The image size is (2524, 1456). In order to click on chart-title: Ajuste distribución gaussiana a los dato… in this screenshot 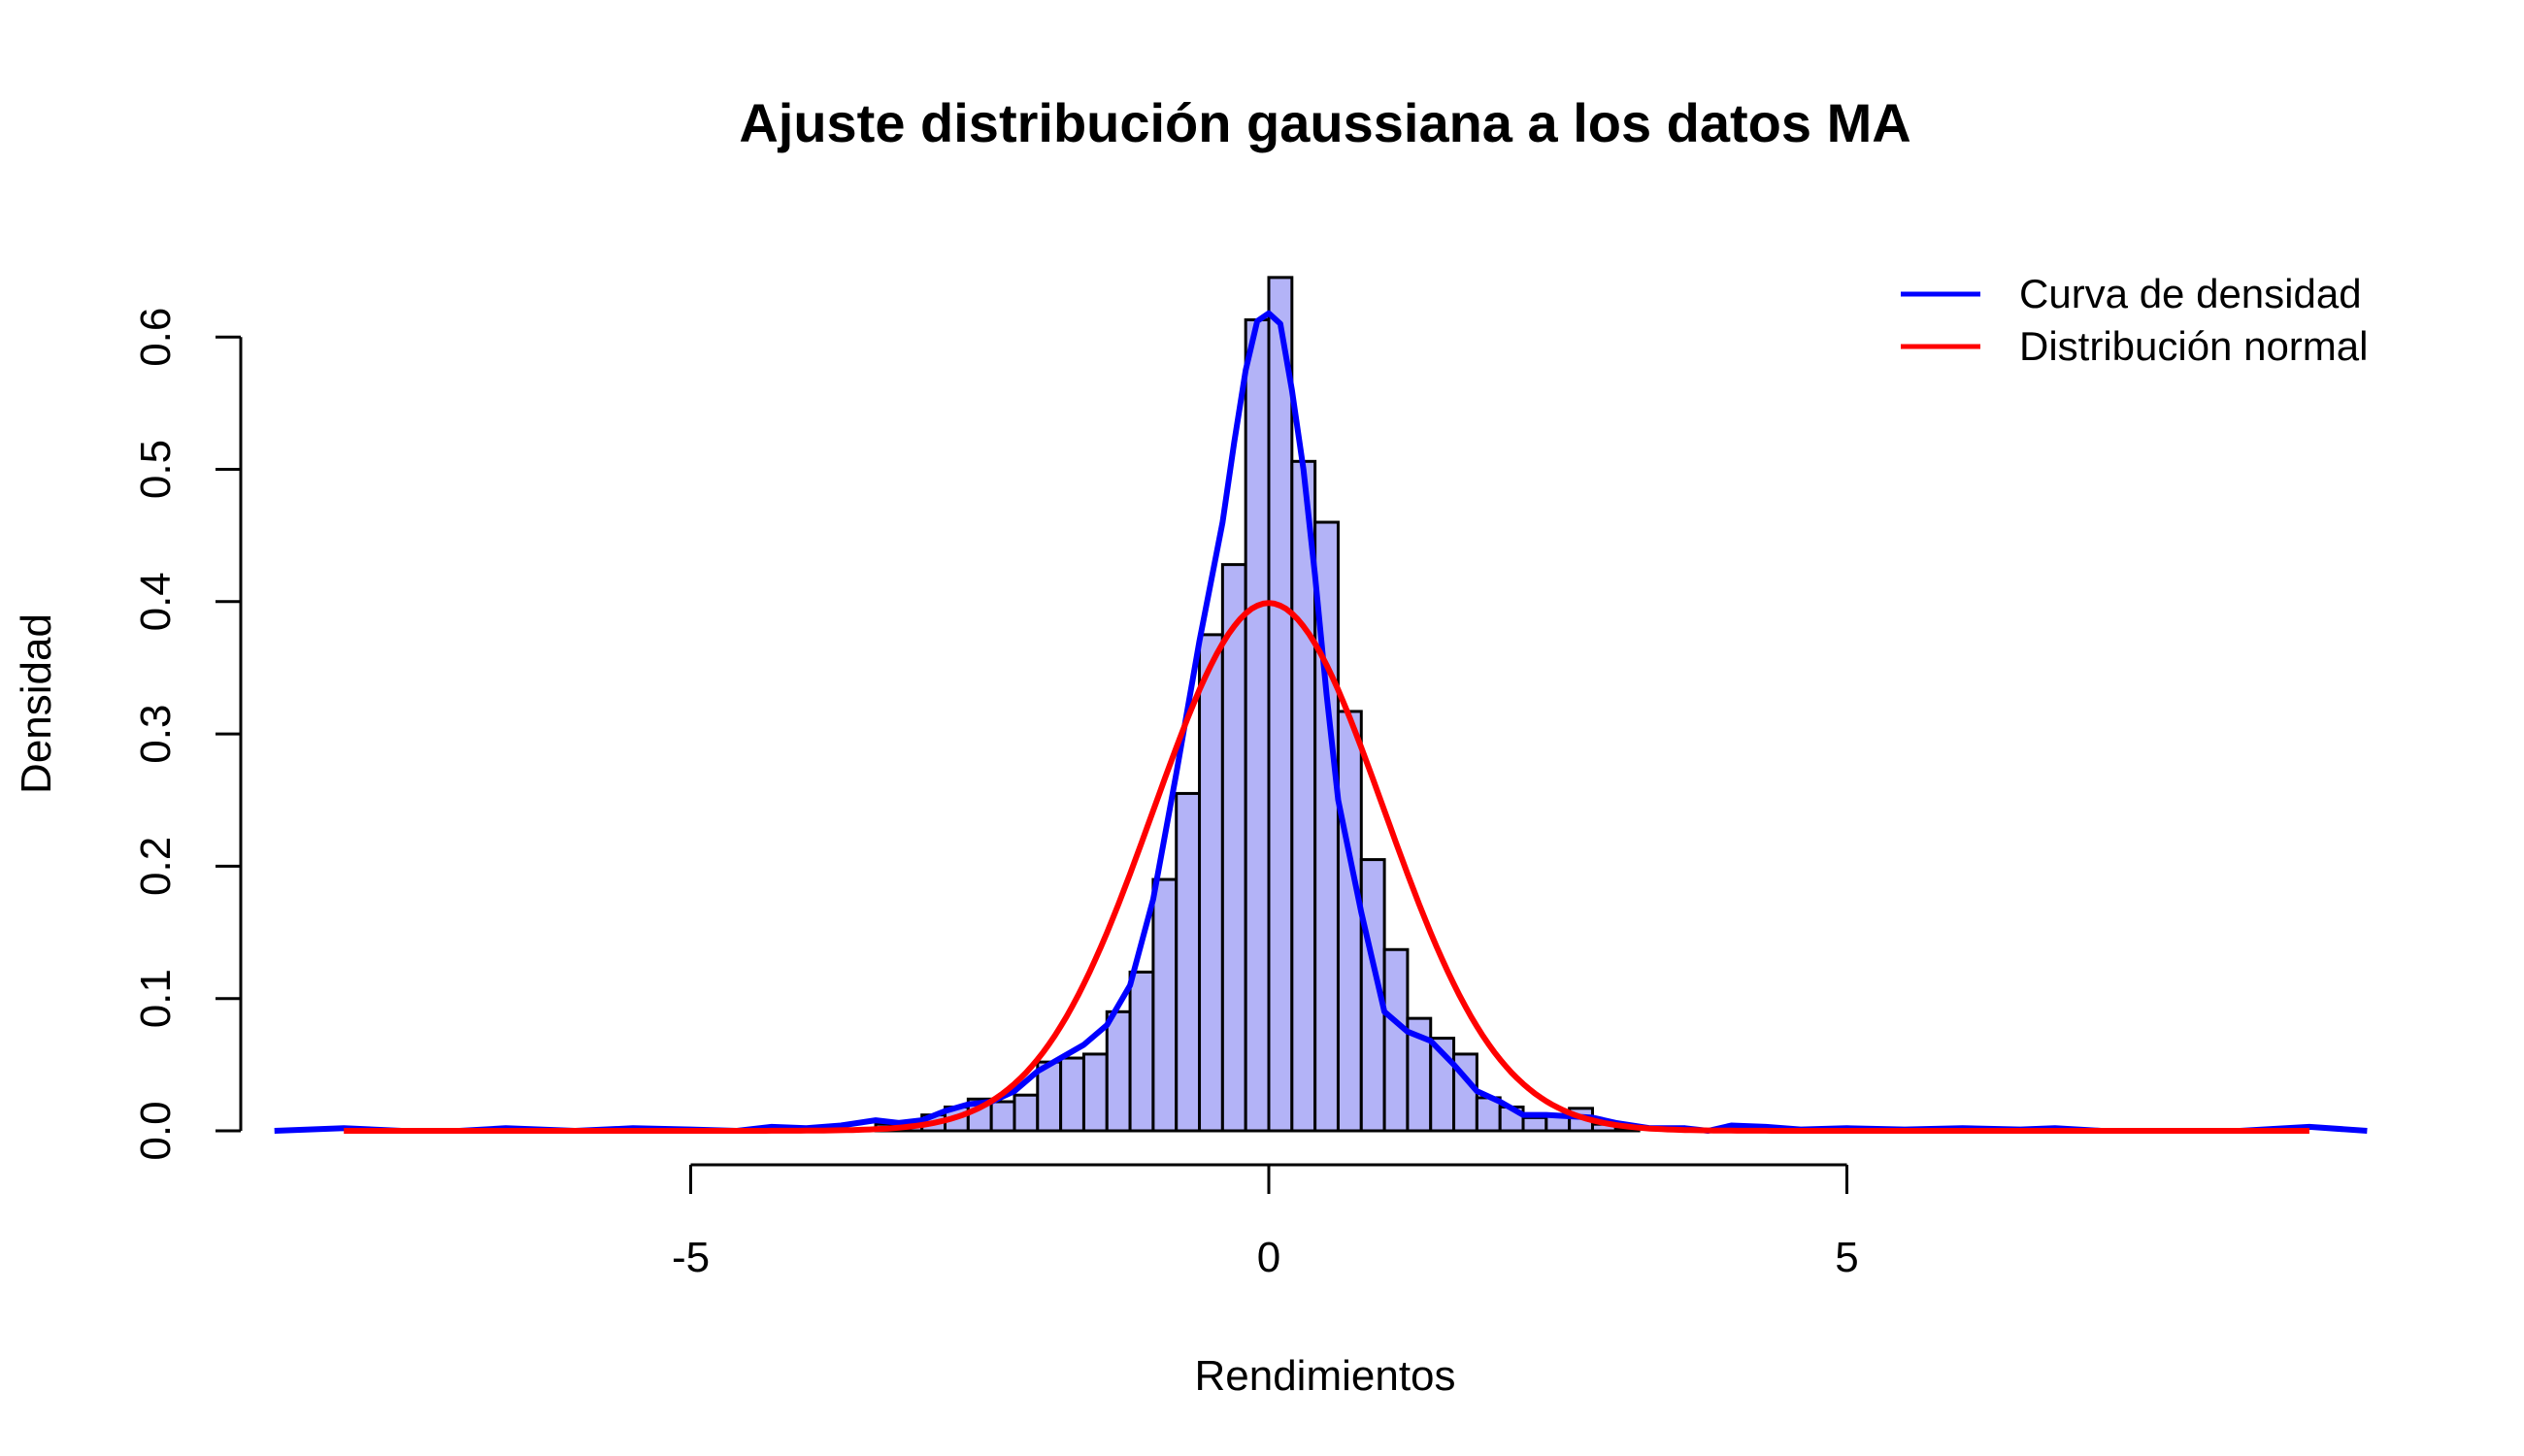, I will do `click(1324, 122)`.